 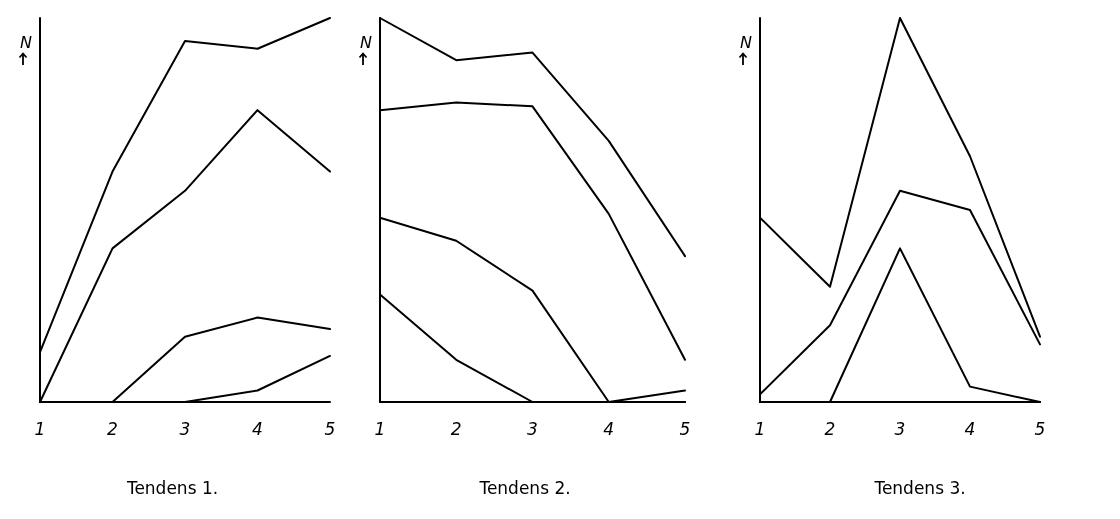 What do you see at coordinates (919, 487) in the screenshot?
I see `text: Tendens 3.` at bounding box center [919, 487].